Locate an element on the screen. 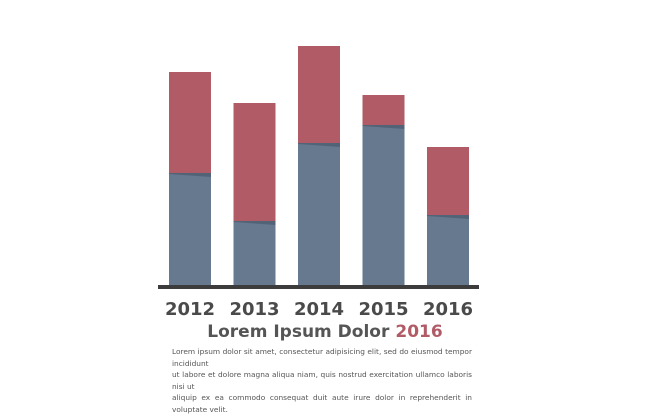 This screenshot has height=417, width=650. x-tick-label-2015: 2015 is located at coordinates (383, 309).